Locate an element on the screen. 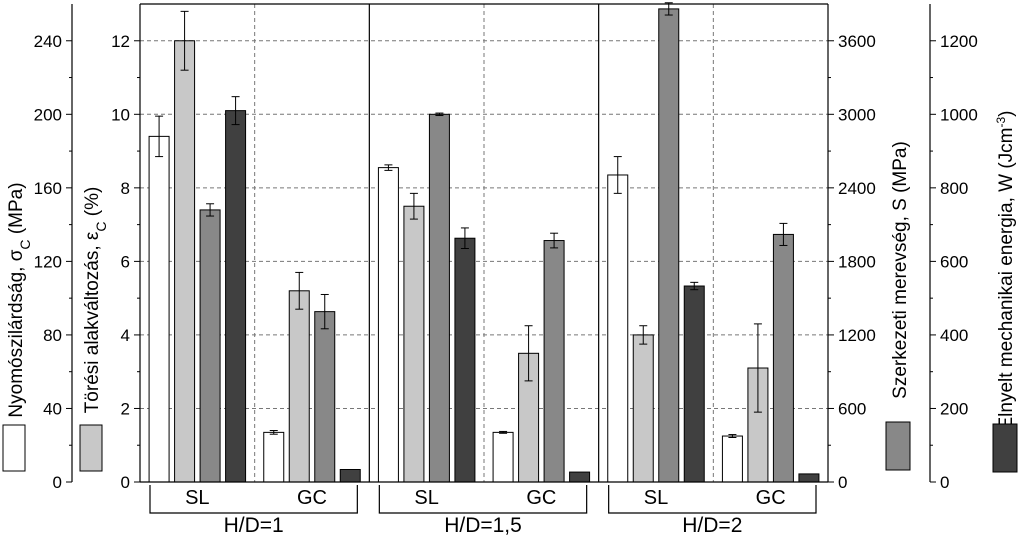 The height and width of the screenshot is (535, 1024). tick-label-left_inner: 0 is located at coordinates (125, 482).